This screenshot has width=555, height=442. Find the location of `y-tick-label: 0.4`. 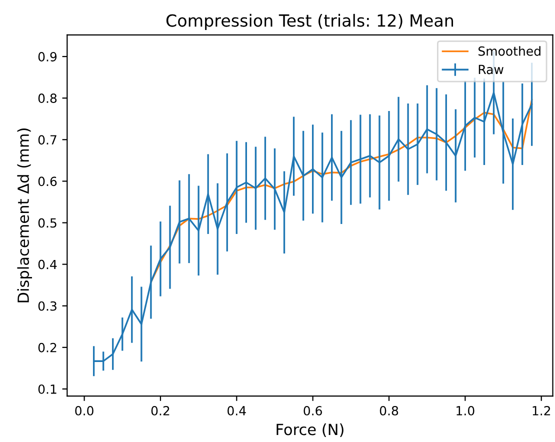

y-tick-label: 0.4 is located at coordinates (47, 265).